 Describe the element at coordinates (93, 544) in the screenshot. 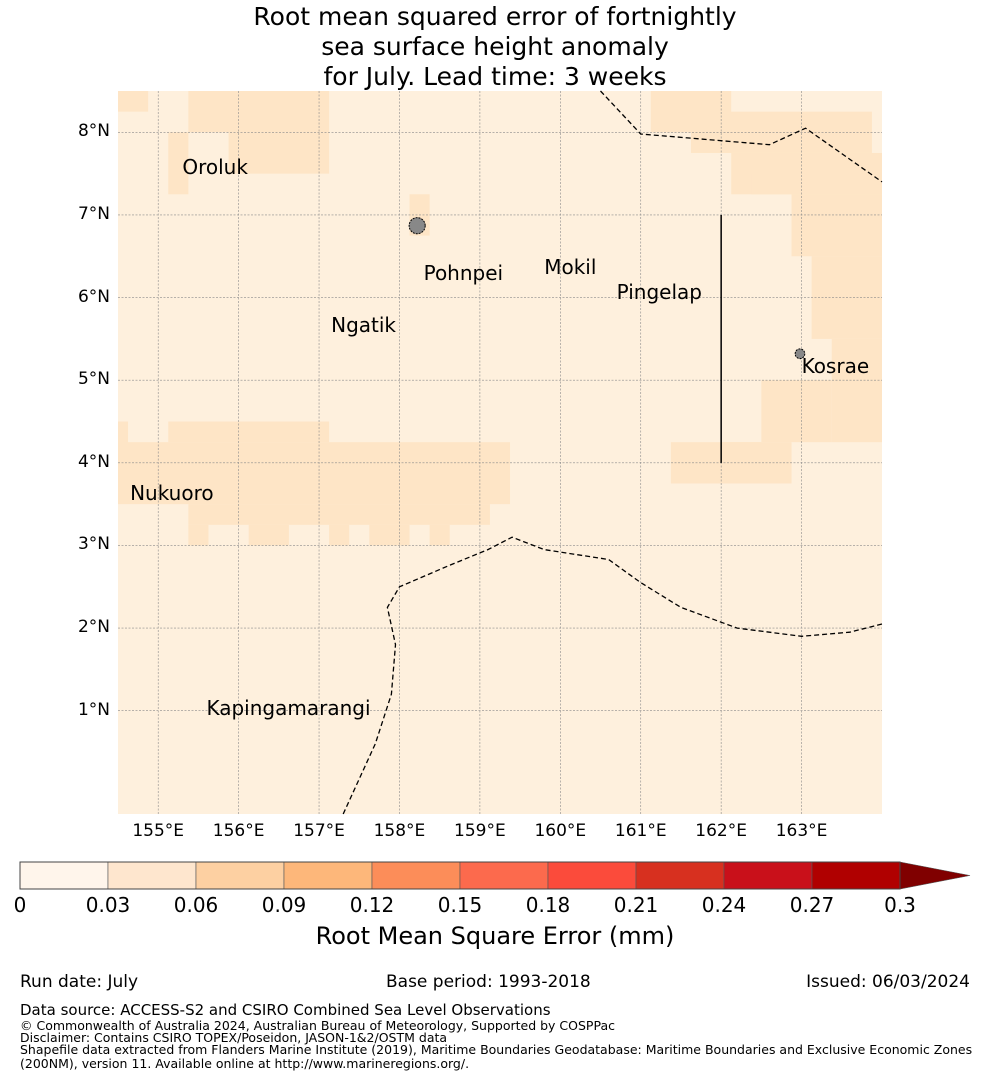

I see `latitude-tick-label: 3°N` at that location.